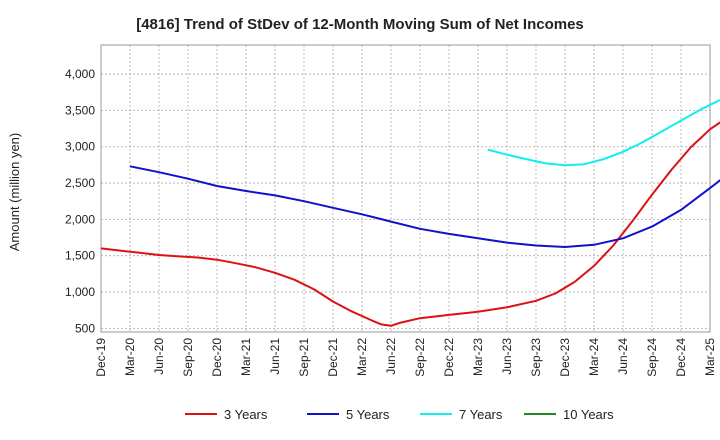 This screenshot has width=720, height=440. What do you see at coordinates (399, 414) in the screenshot?
I see `legend: 3 Years 5 Years 7 Years 10 Years` at bounding box center [399, 414].